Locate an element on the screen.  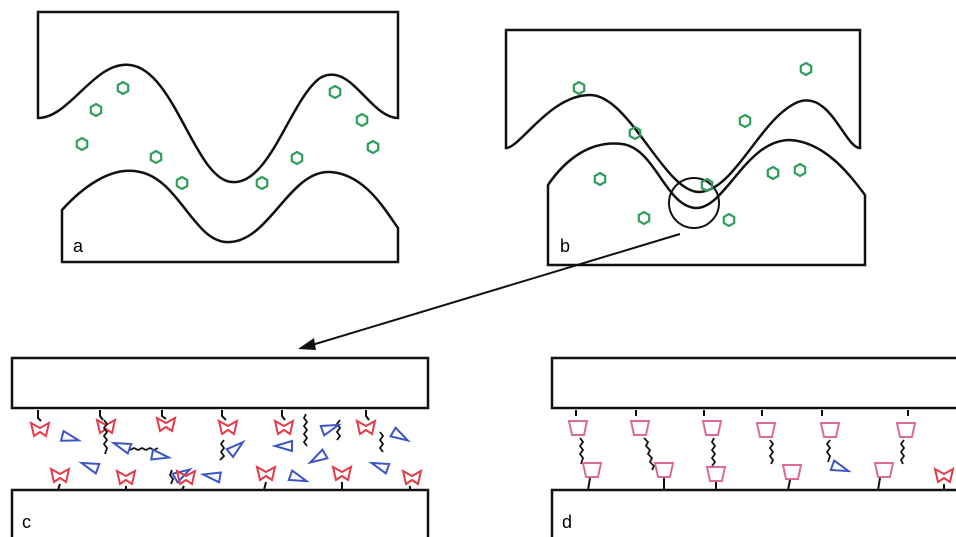
bottom-ligands-c is located at coordinates (236, 478).